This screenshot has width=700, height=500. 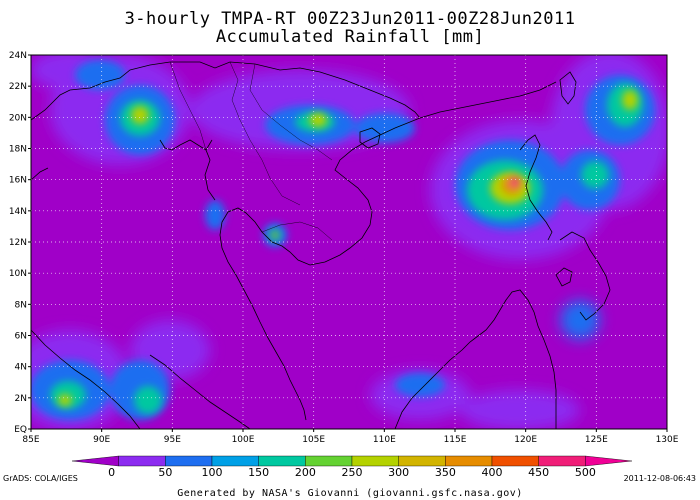 I want to click on lat-tick-label: 22N, so click(x=18, y=87).